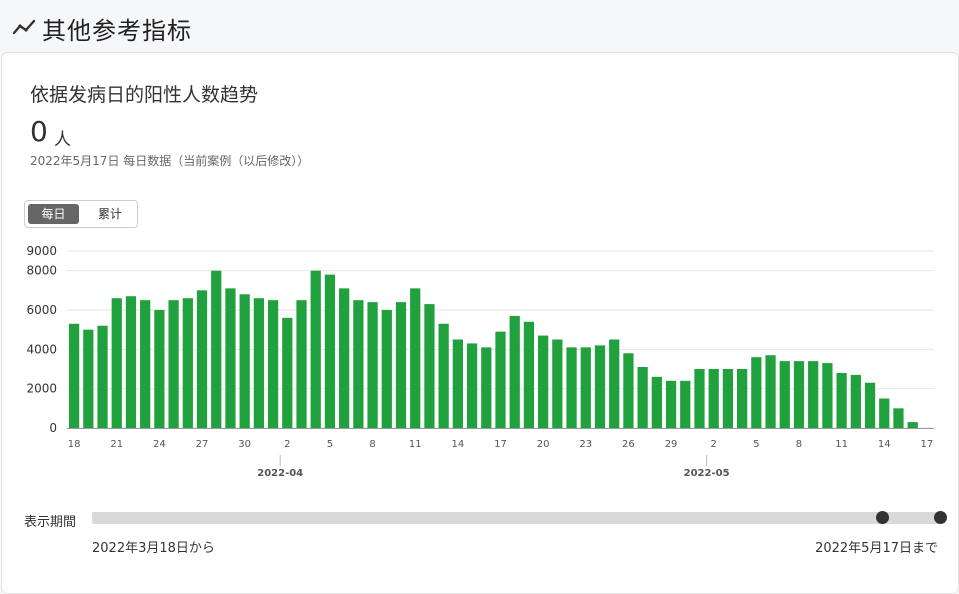 The width and height of the screenshot is (959, 594). I want to click on card-title: 依据发病日的阳性人数趋势, so click(144, 95).